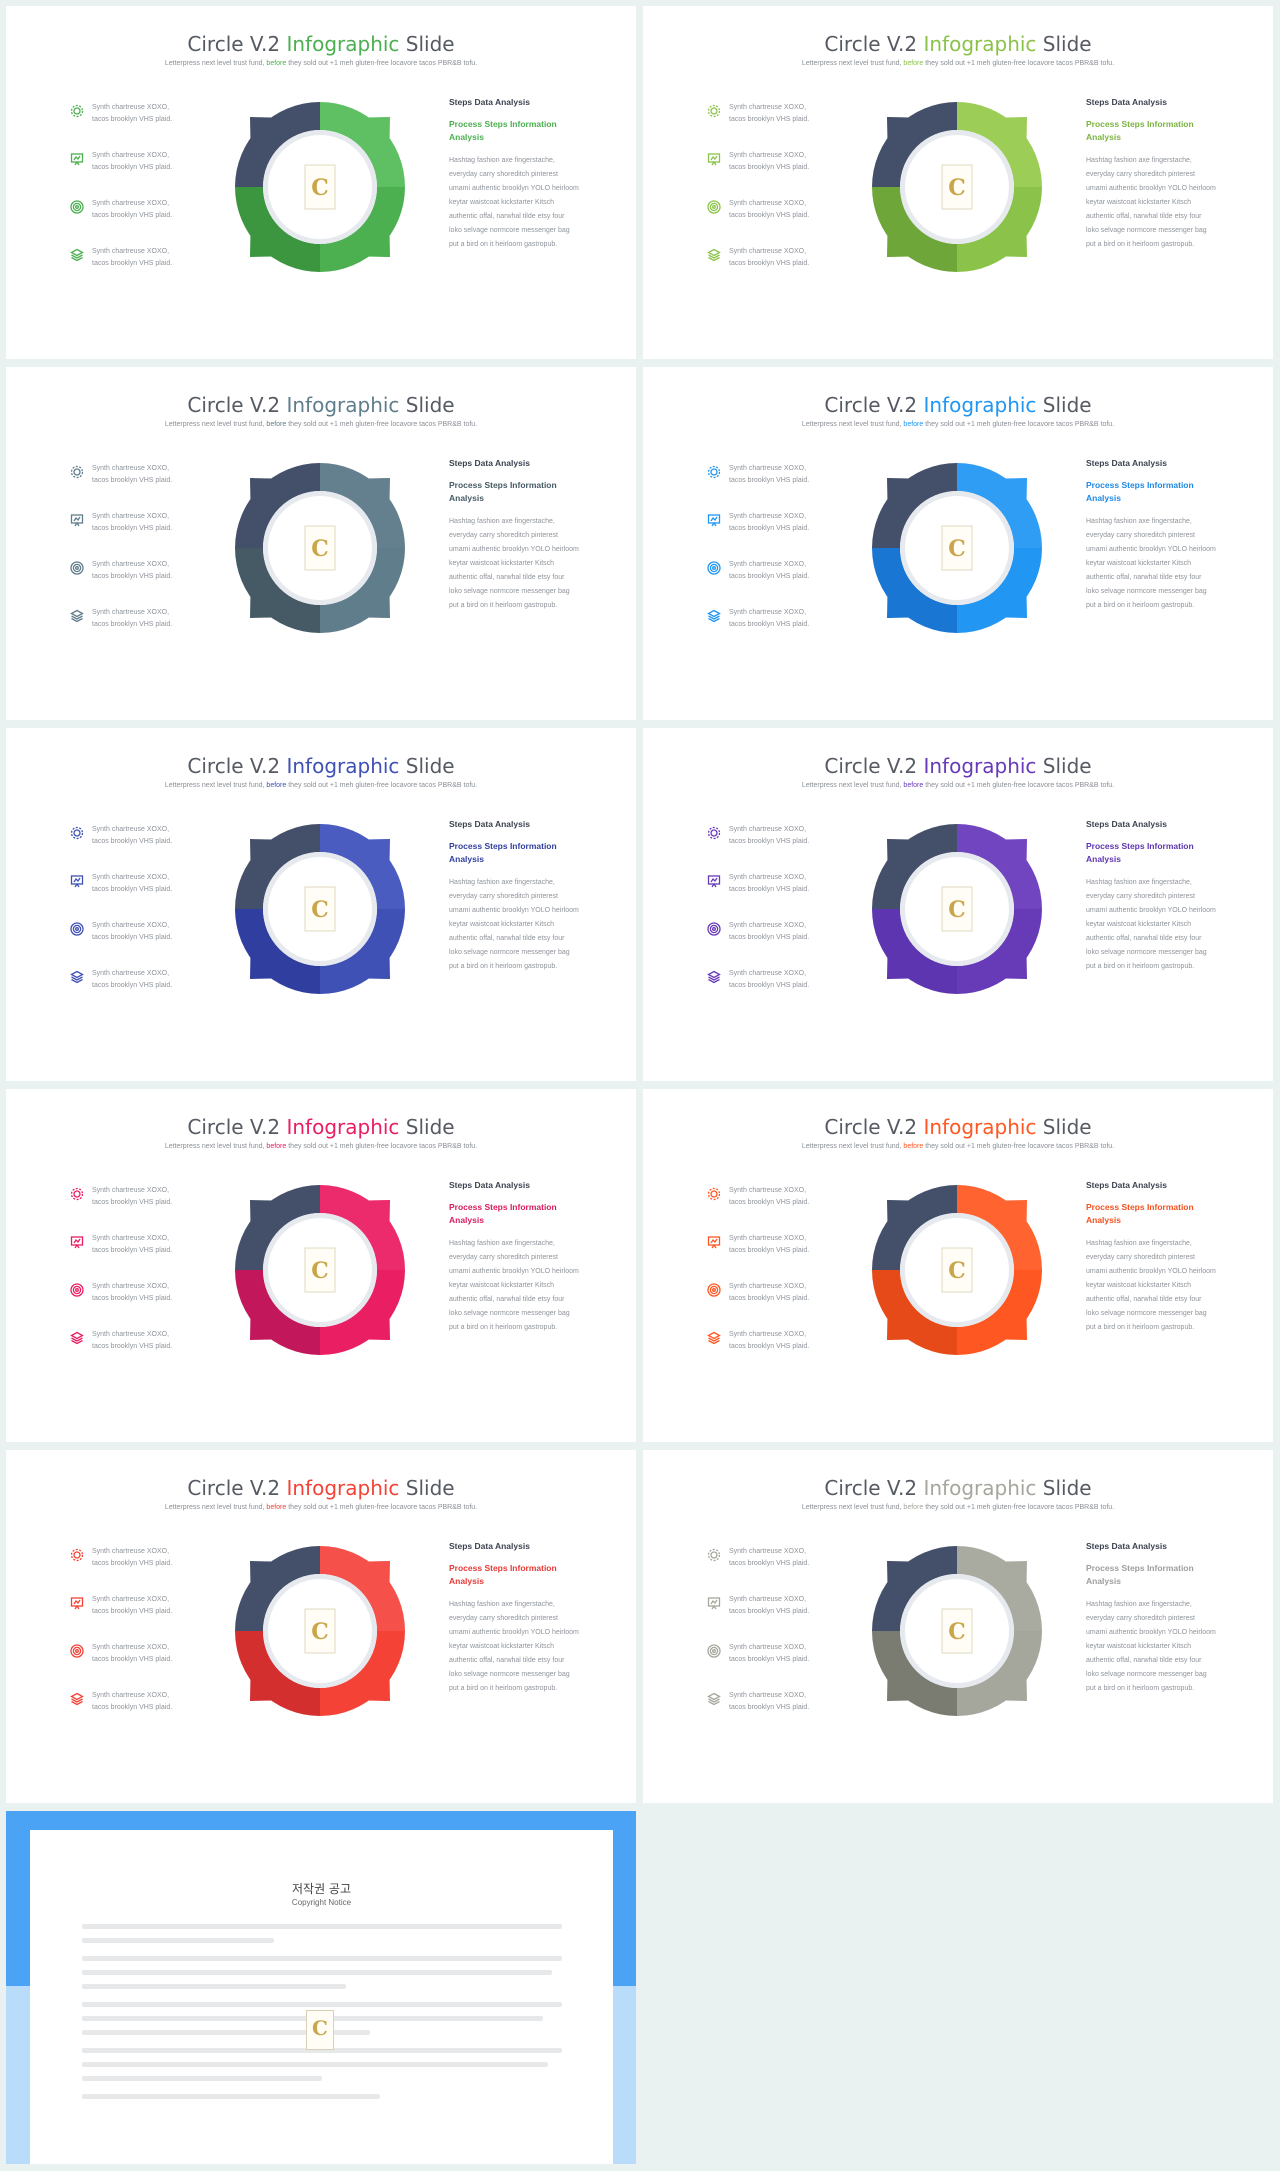  Describe the element at coordinates (320, 2030) in the screenshot. I see `logo: C` at that location.